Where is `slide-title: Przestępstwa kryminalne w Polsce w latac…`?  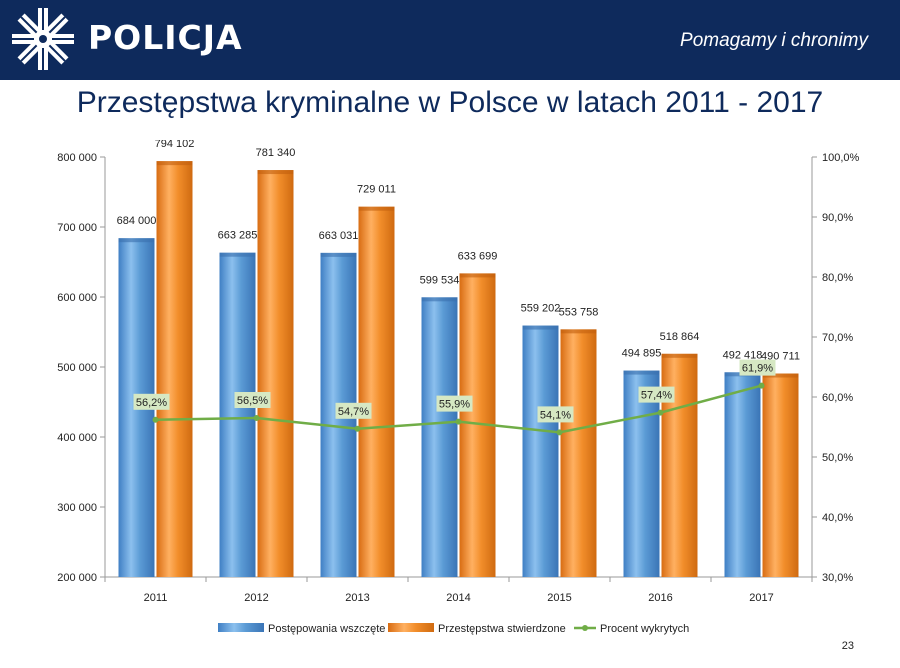
slide-title: Przestępstwa kryminalne w Polsce w latac… is located at coordinates (450, 102).